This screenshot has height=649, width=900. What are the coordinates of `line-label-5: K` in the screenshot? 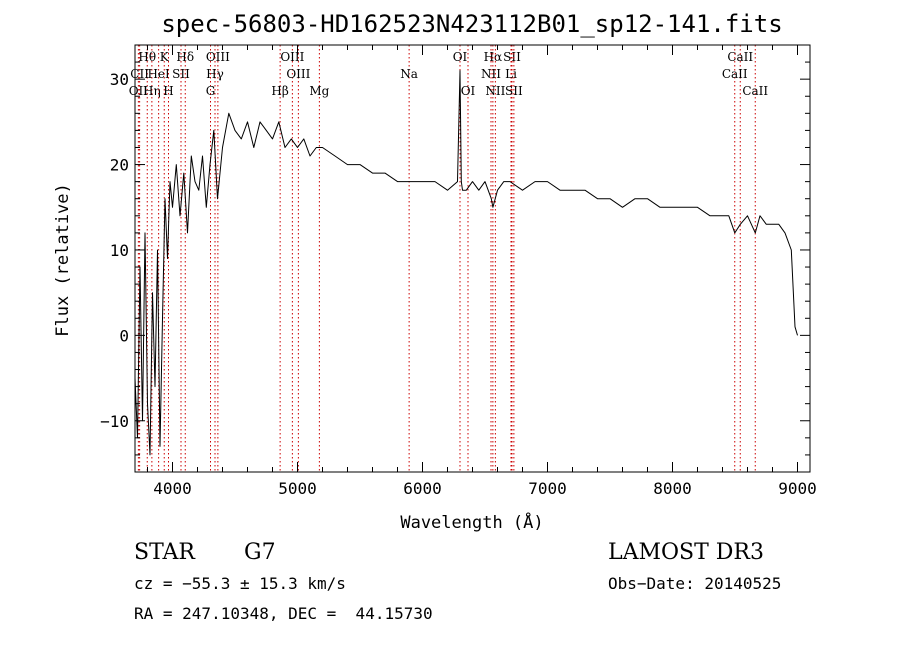 It's located at (165, 57).